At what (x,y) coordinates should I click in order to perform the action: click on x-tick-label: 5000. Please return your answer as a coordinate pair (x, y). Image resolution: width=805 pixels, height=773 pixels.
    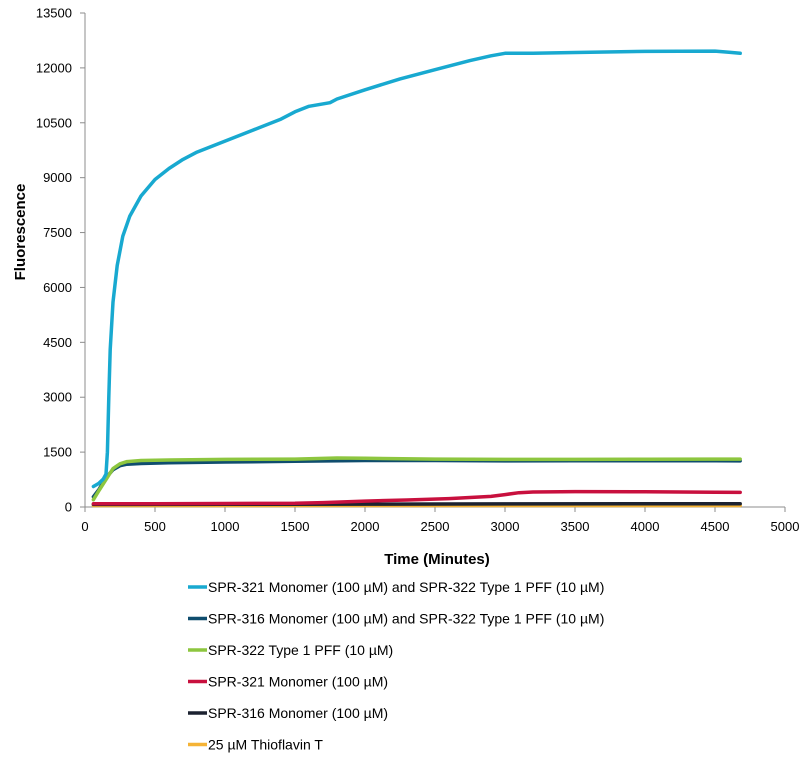
    Looking at the image, I should click on (785, 526).